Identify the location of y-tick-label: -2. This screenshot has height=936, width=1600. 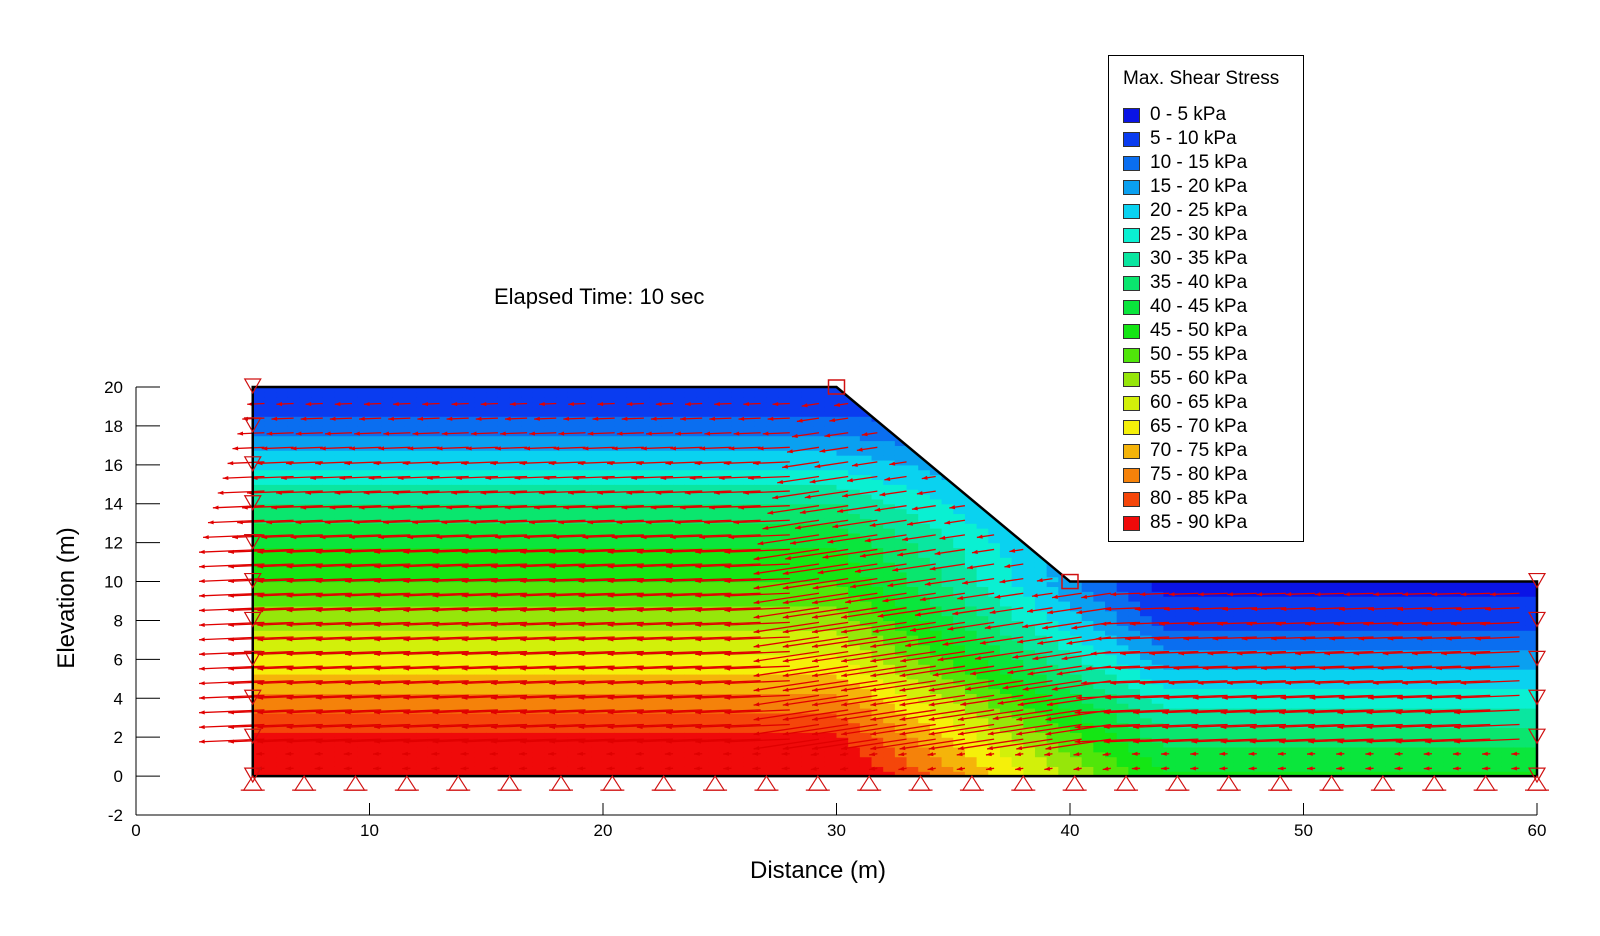
(115, 815).